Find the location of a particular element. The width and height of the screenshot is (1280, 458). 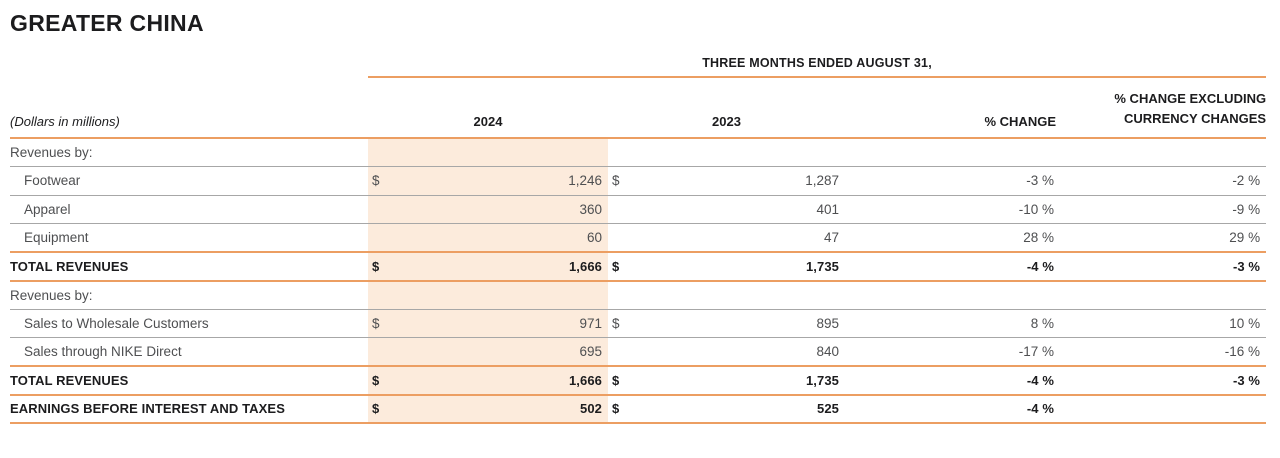

value-2023: 1,287 is located at coordinates (740, 181).